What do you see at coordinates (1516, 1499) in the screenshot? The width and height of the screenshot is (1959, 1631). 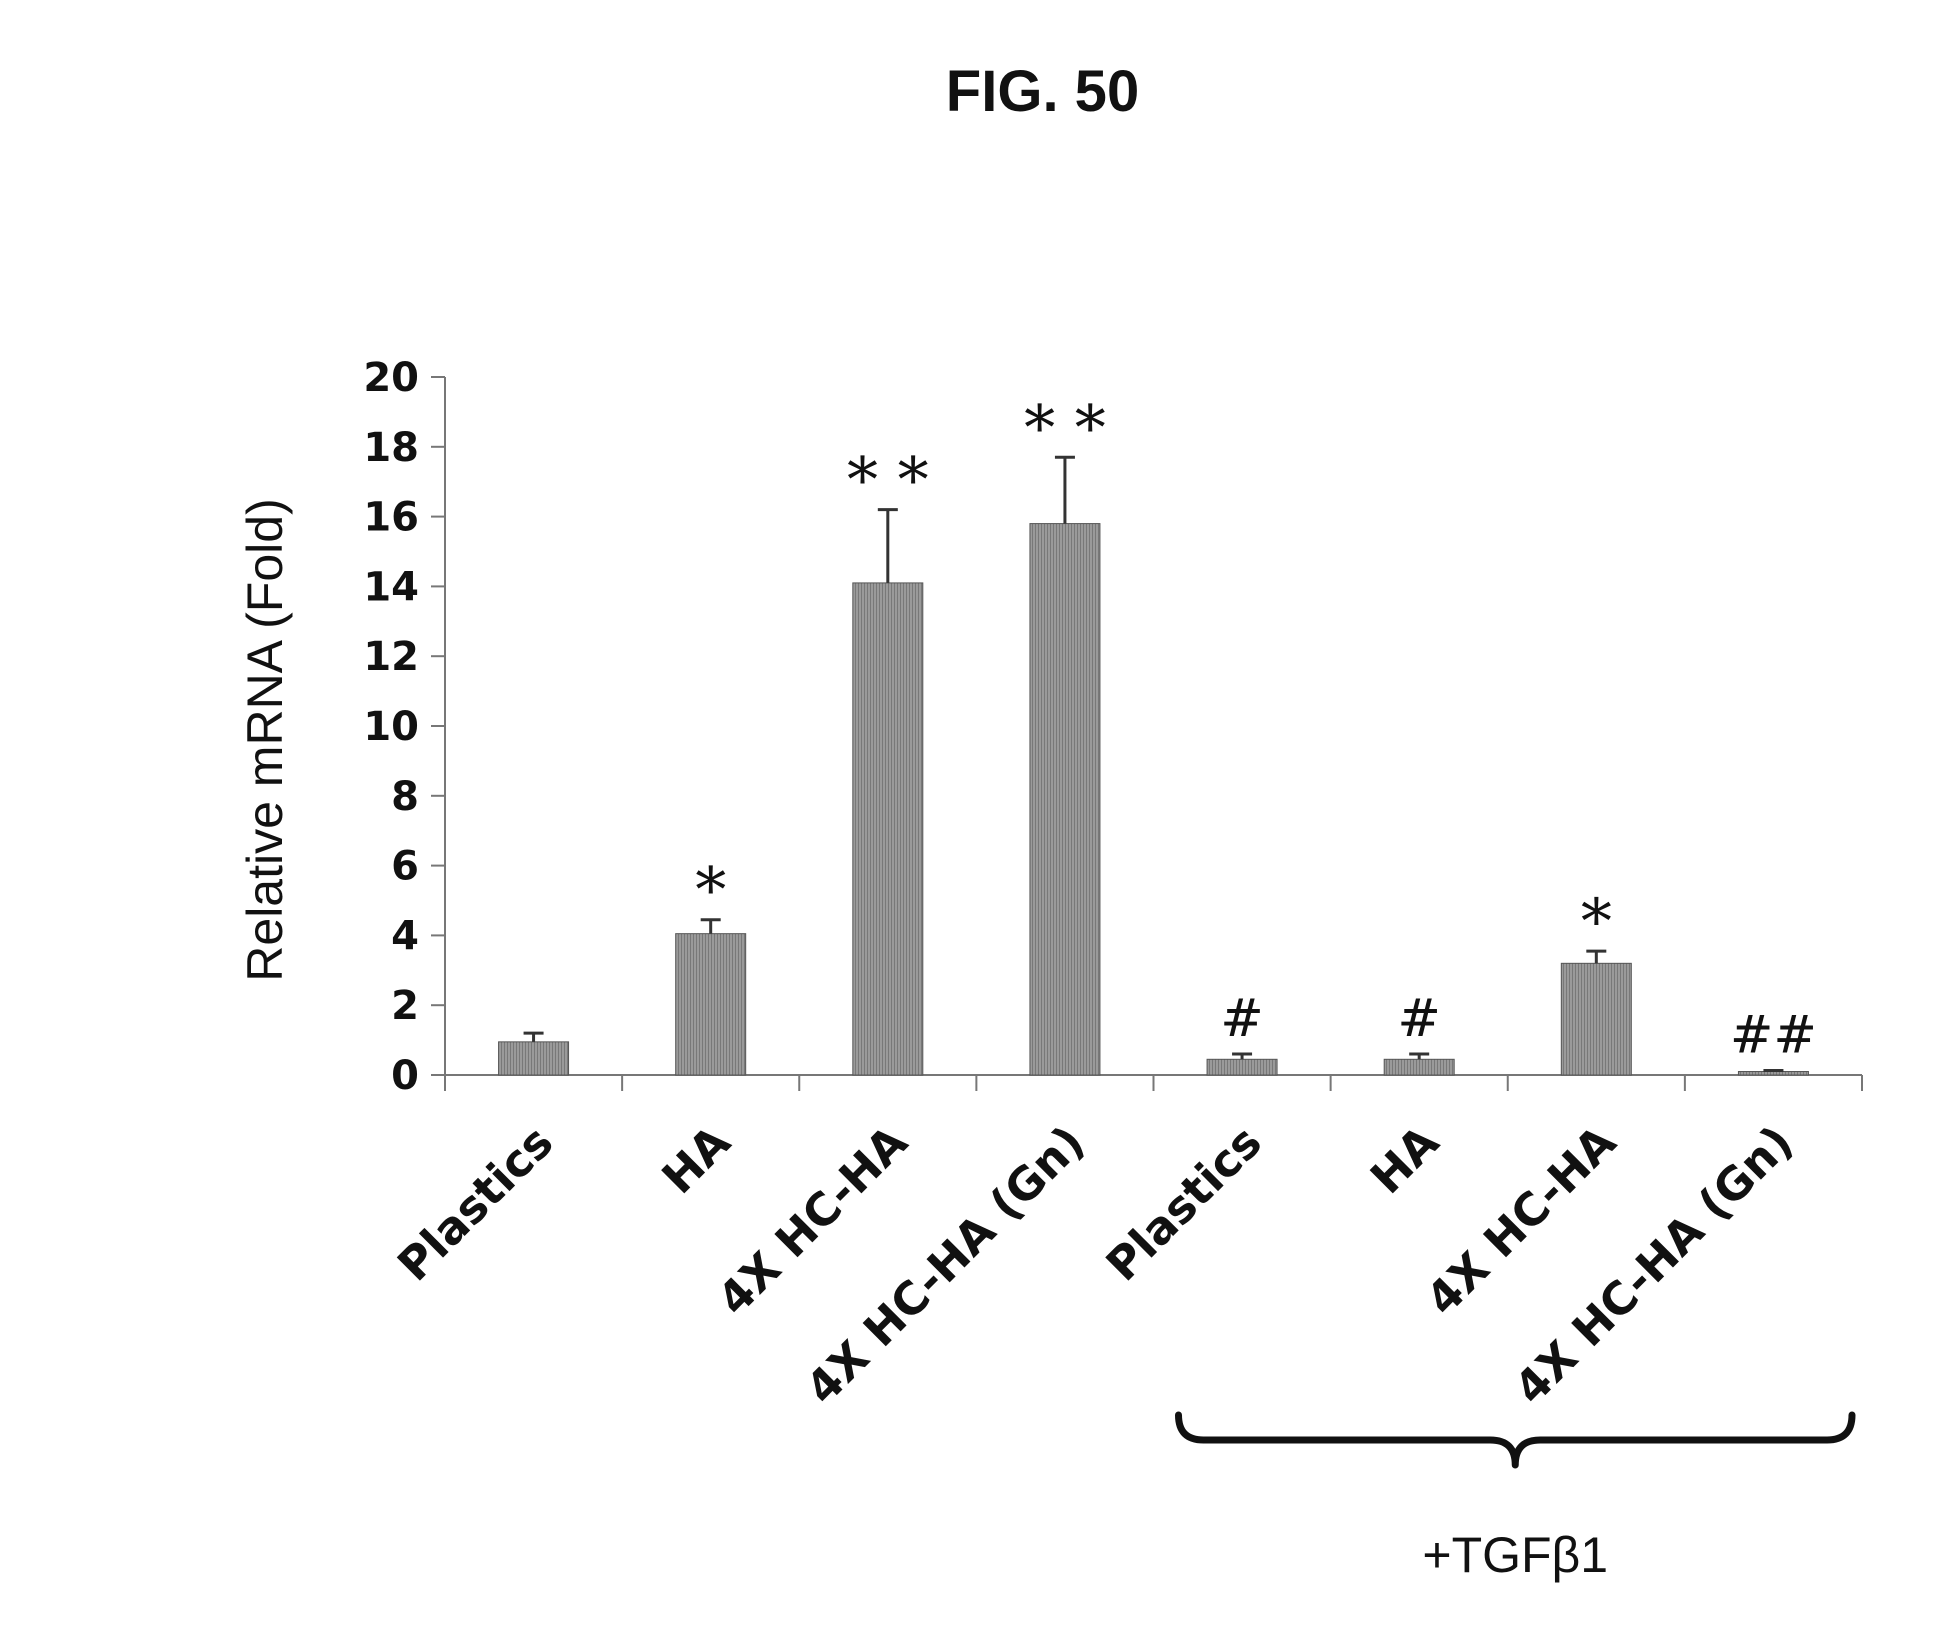 I see `group-bracket: +TGFβ1` at bounding box center [1516, 1499].